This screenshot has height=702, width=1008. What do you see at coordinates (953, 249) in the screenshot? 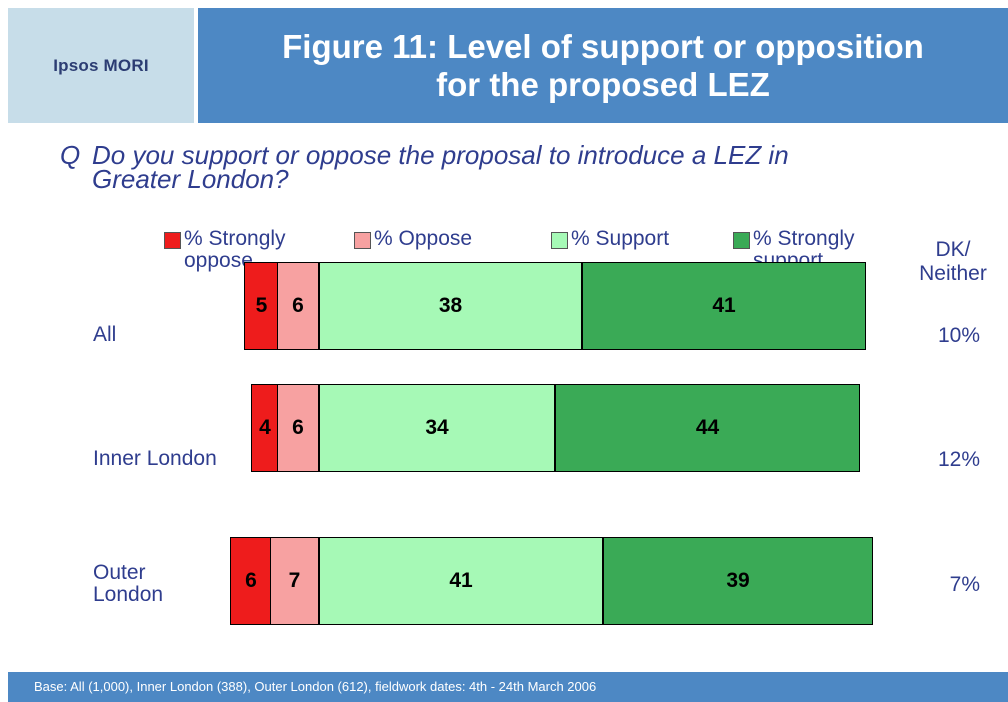
I see `dk-header-line-1: DK/` at bounding box center [953, 249].